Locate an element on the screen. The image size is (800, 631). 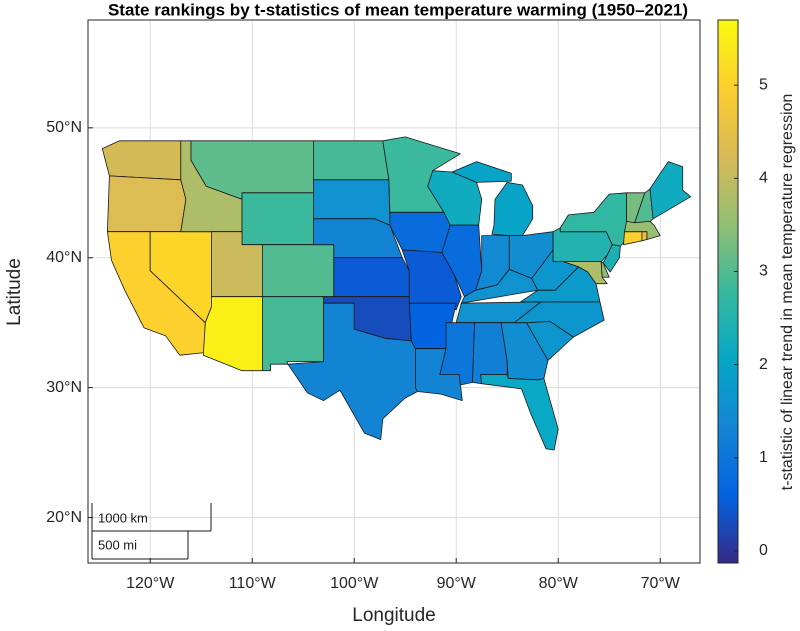
colorbar-tick-label: 4 is located at coordinates (763, 178).